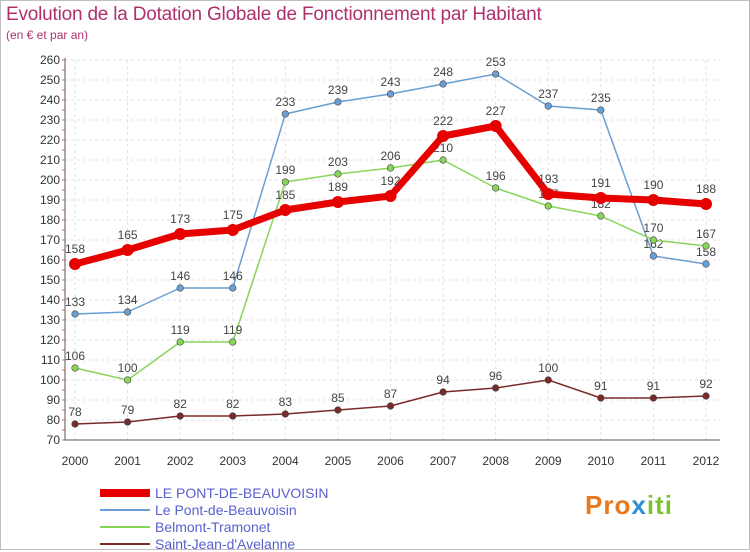  Describe the element at coordinates (226, 510) in the screenshot. I see `legend-label: Le Pont-de-Beauvoisin` at that location.